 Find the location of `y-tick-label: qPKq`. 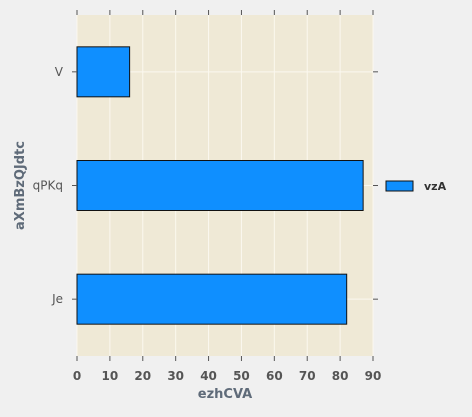

y-tick-label: qPKq is located at coordinates (48, 186).